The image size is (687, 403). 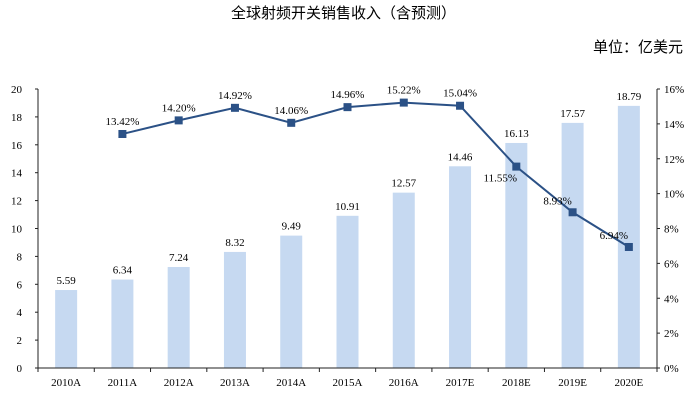 I want to click on bar-label: 12.57, so click(x=403, y=184).